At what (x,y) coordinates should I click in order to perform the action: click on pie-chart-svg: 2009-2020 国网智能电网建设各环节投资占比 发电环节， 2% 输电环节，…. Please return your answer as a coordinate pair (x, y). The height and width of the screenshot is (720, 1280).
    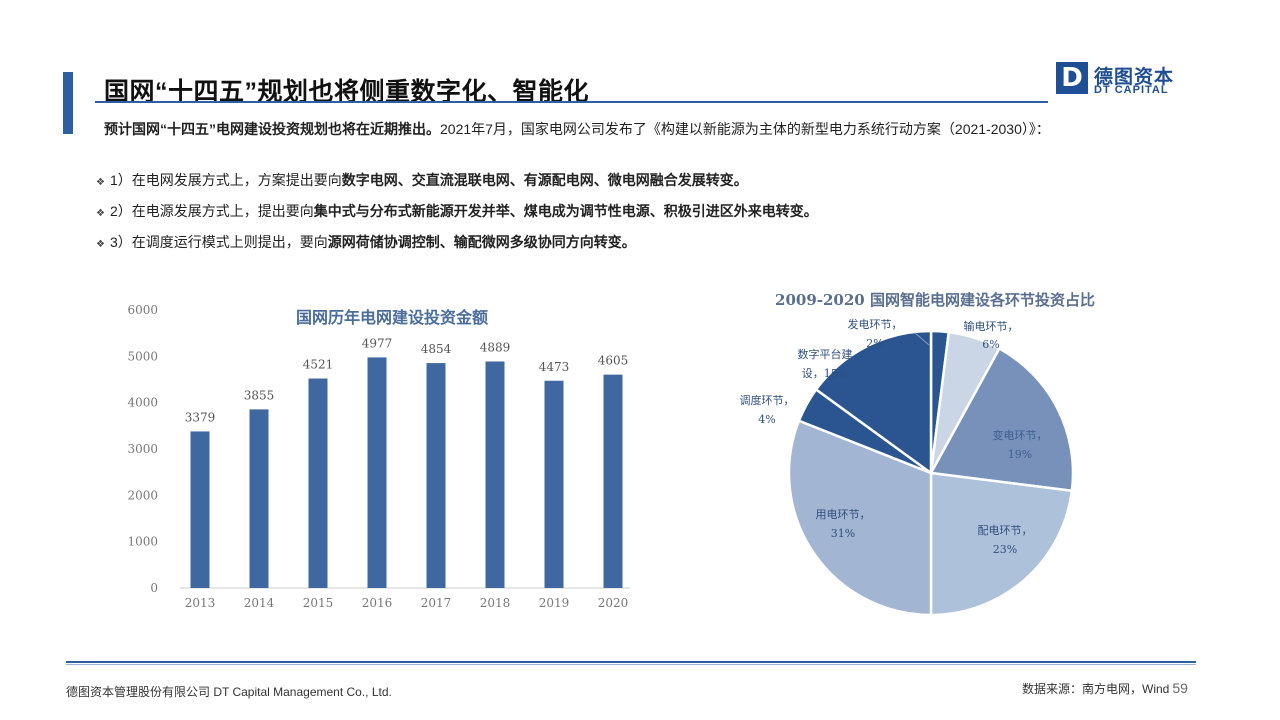
    Looking at the image, I should click on (917, 454).